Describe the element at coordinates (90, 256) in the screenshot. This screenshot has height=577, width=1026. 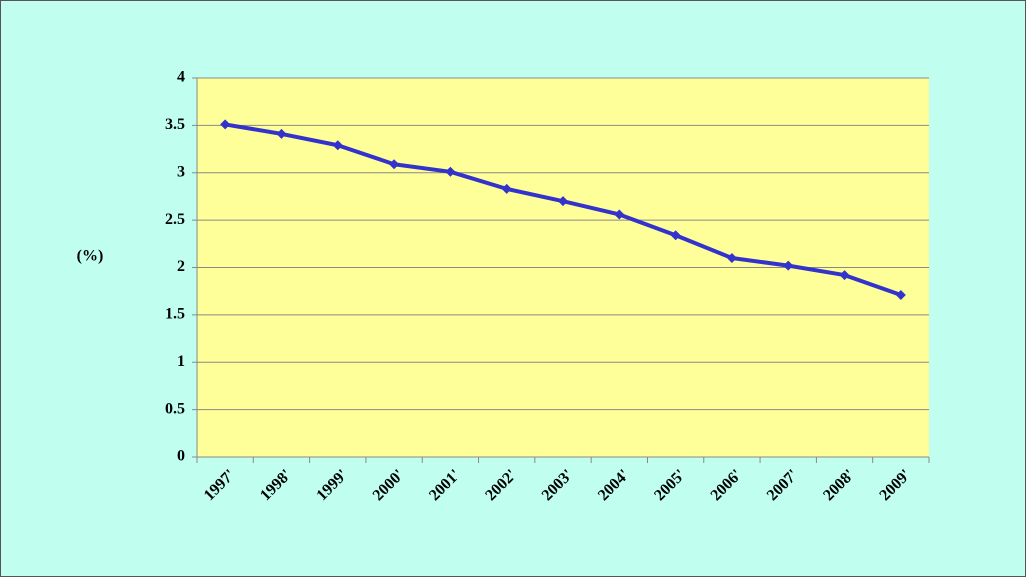
I see `y-axis-label: (%)` at that location.